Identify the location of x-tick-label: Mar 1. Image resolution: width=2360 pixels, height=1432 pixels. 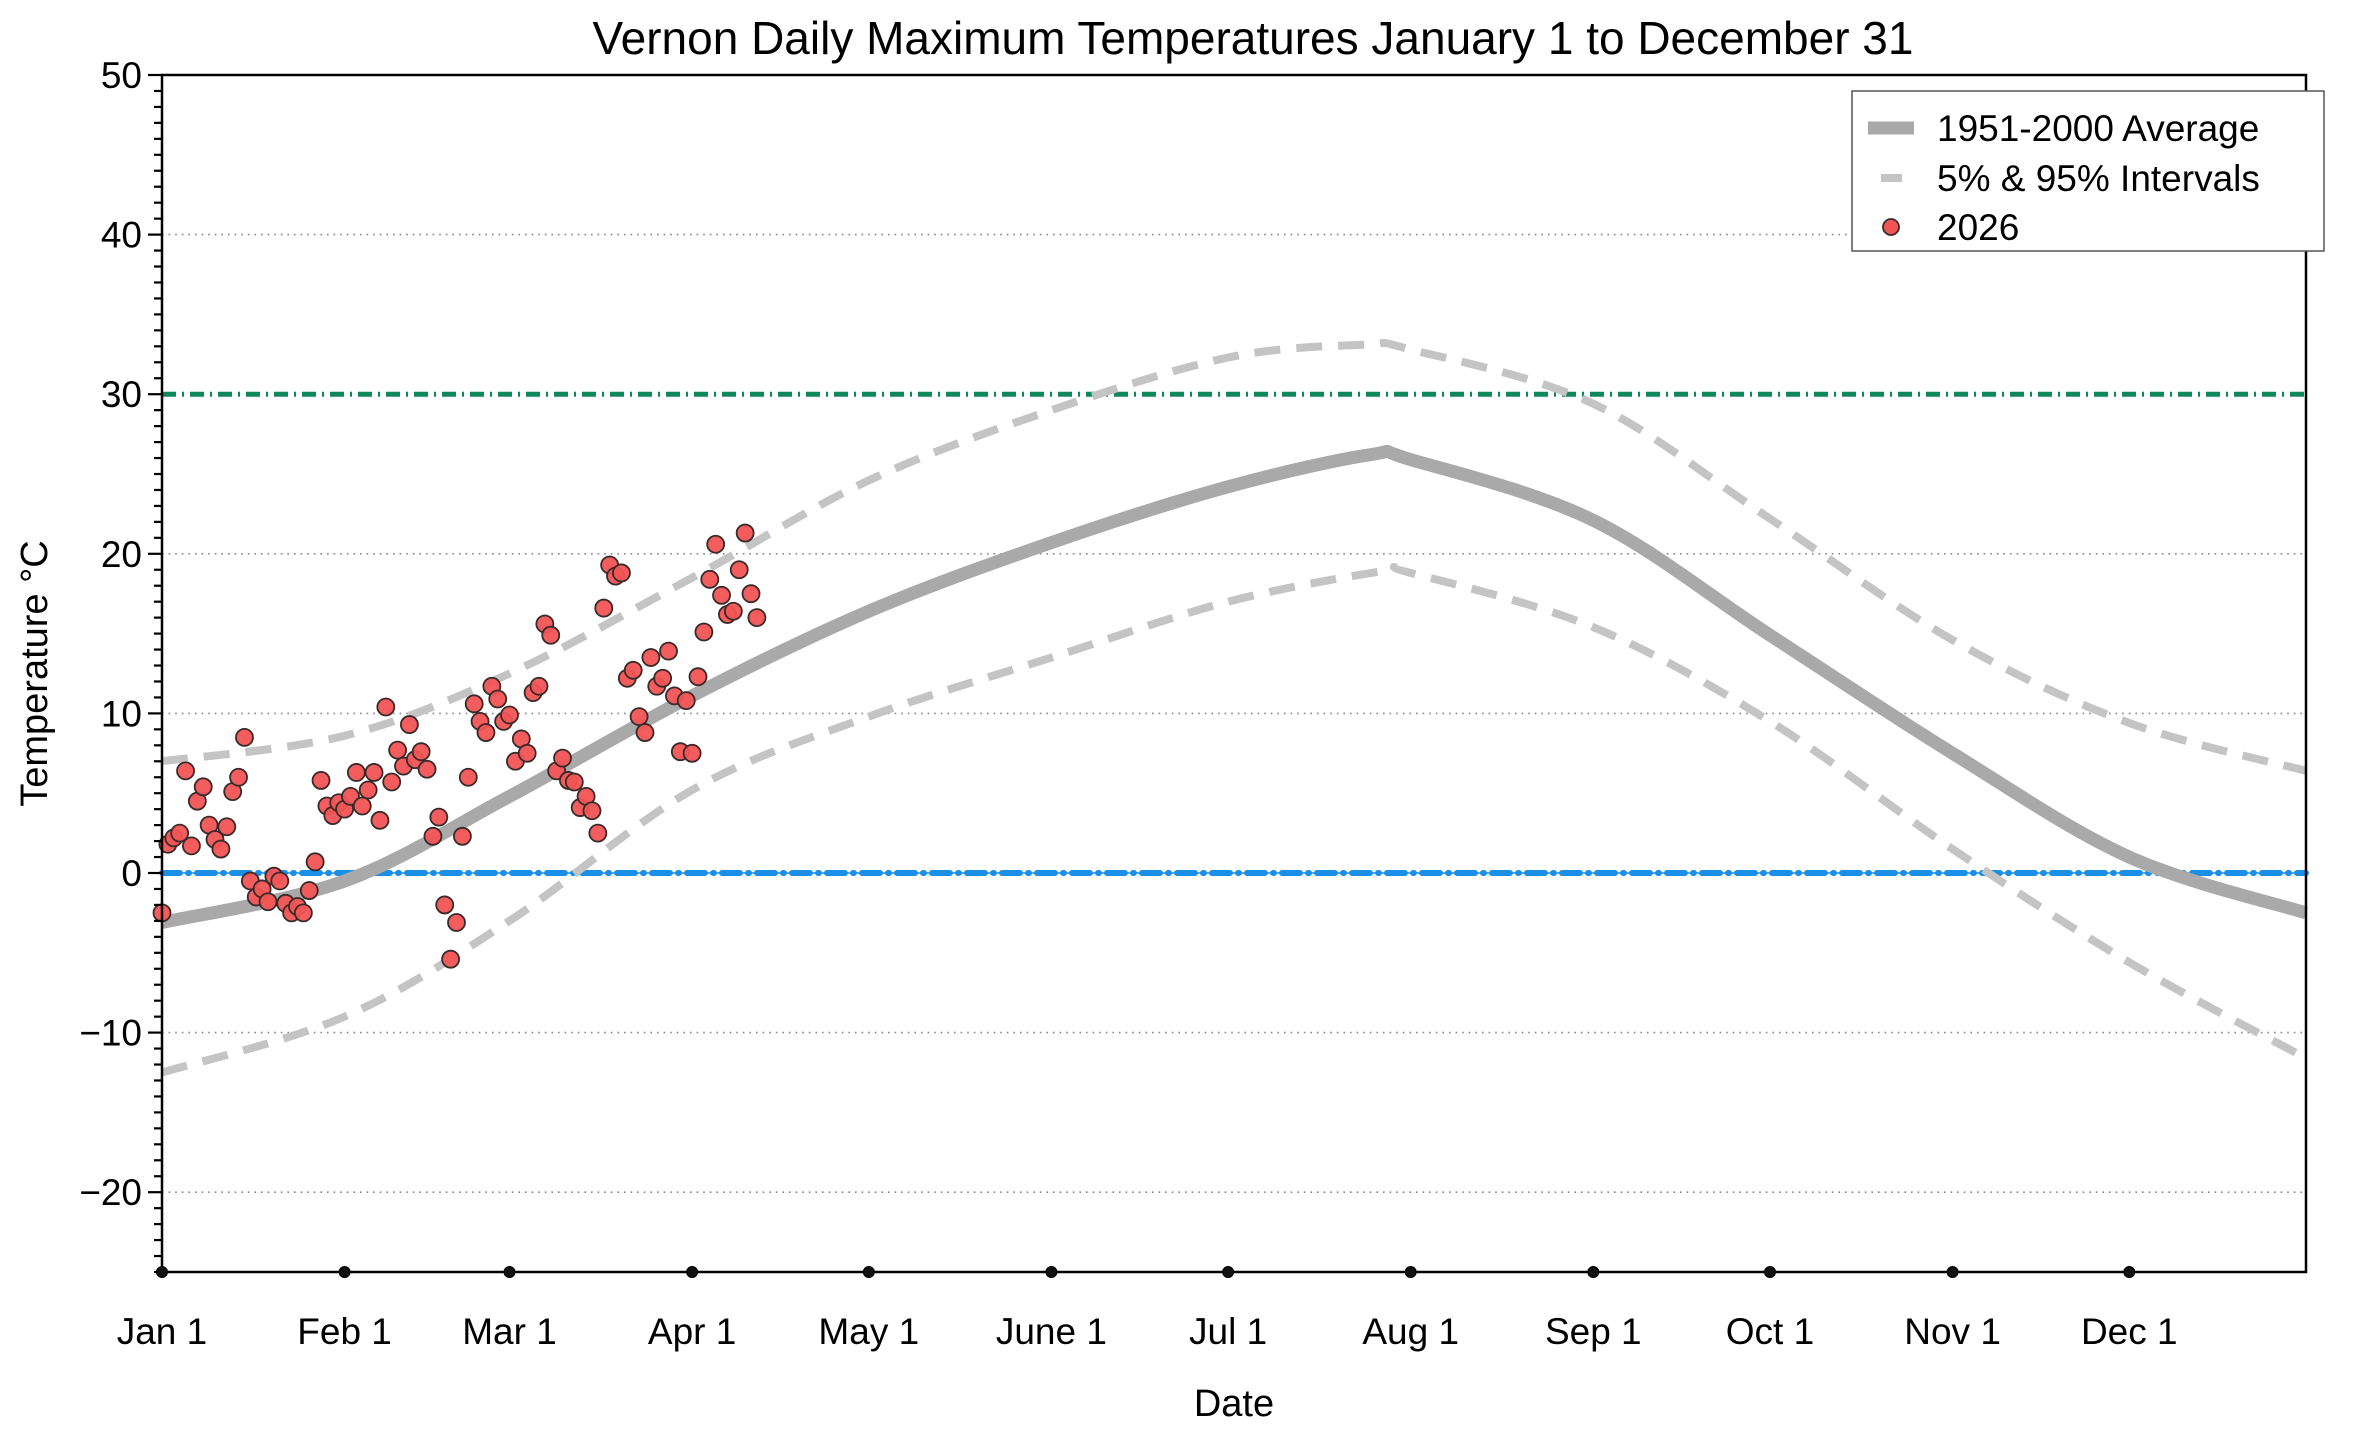
(509, 1331).